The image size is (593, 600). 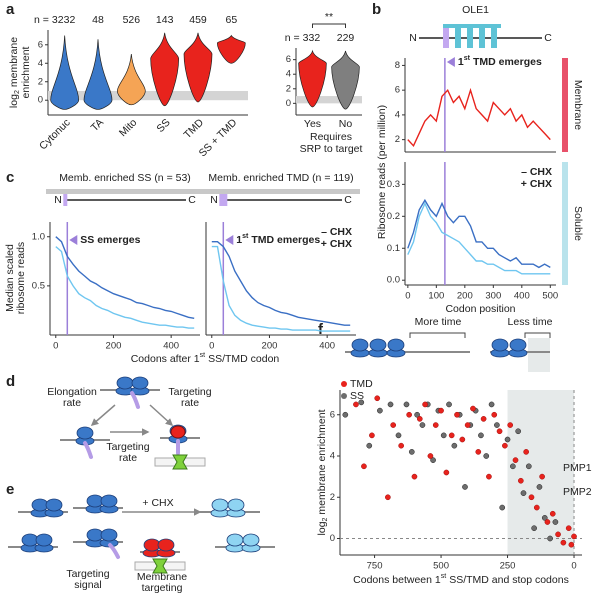 What do you see at coordinates (72, 392) in the screenshot?
I see `diagram-label: Elongation` at bounding box center [72, 392].